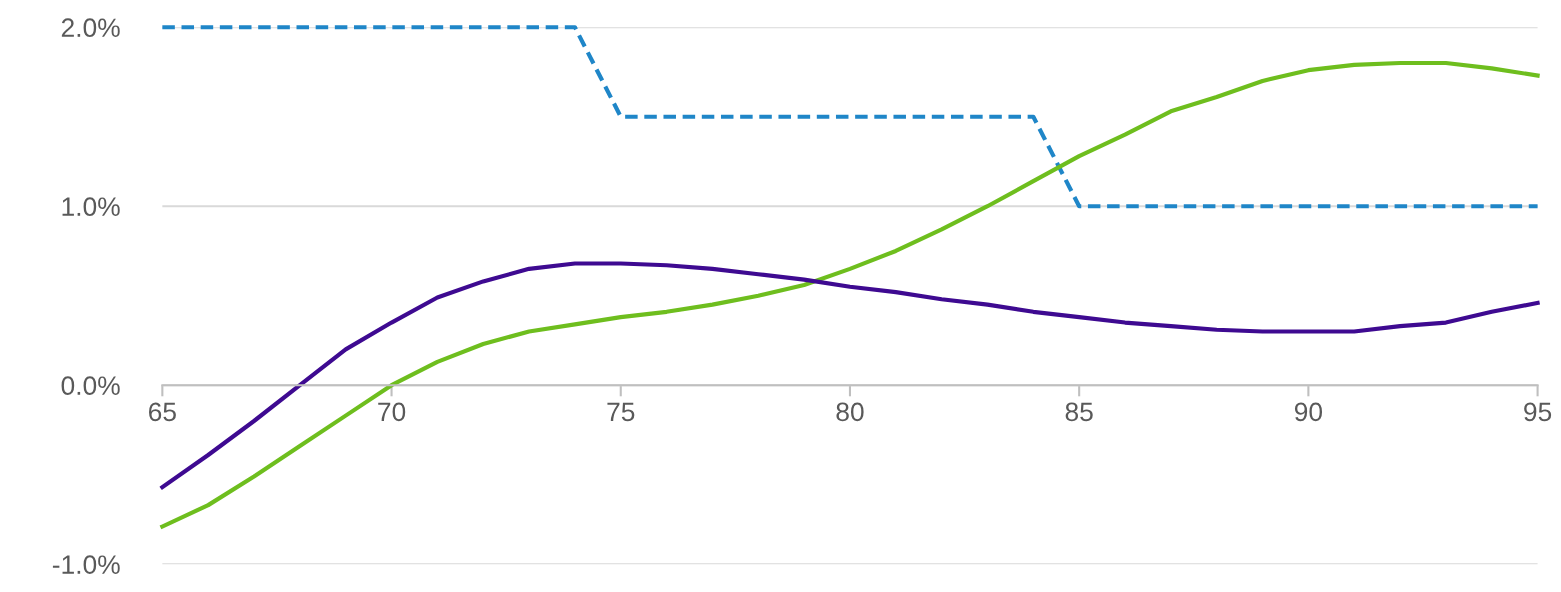 The height and width of the screenshot is (592, 1561). I want to click on y-tick-label: 0.0%, so click(90, 386).